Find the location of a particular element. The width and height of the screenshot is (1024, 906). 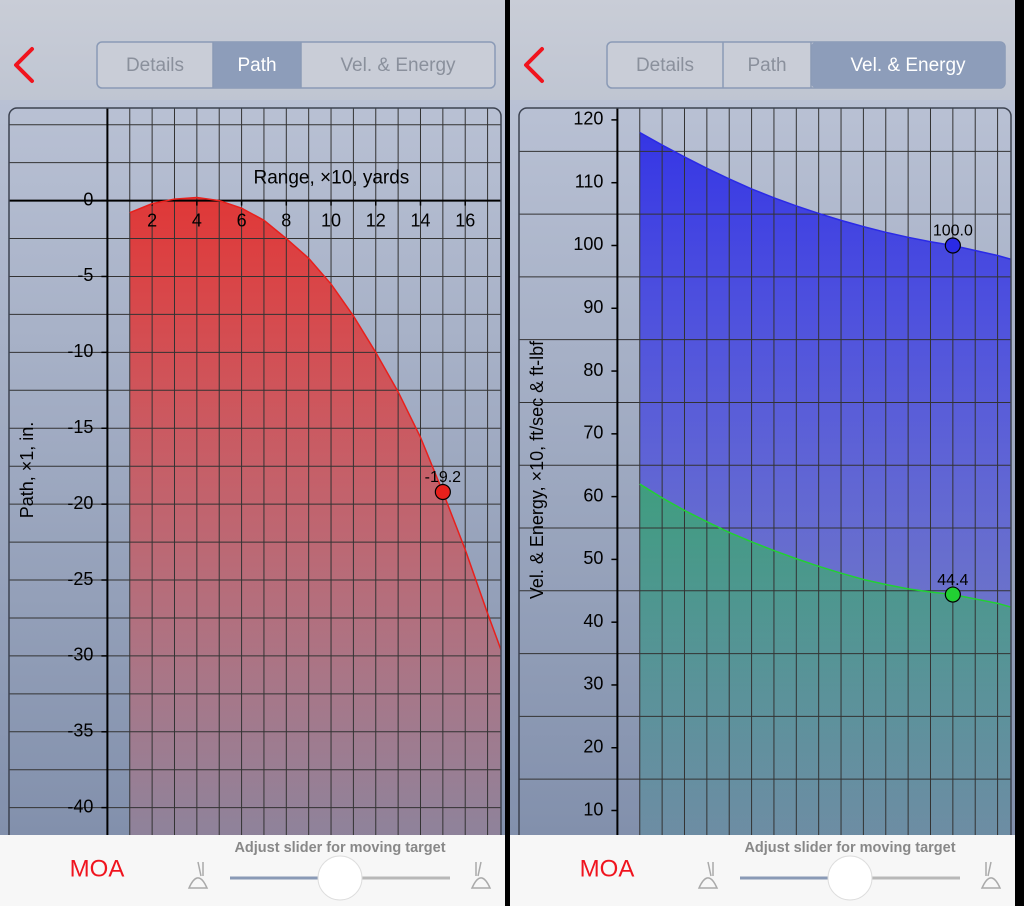

y-tick-label: 110 is located at coordinates (589, 181).